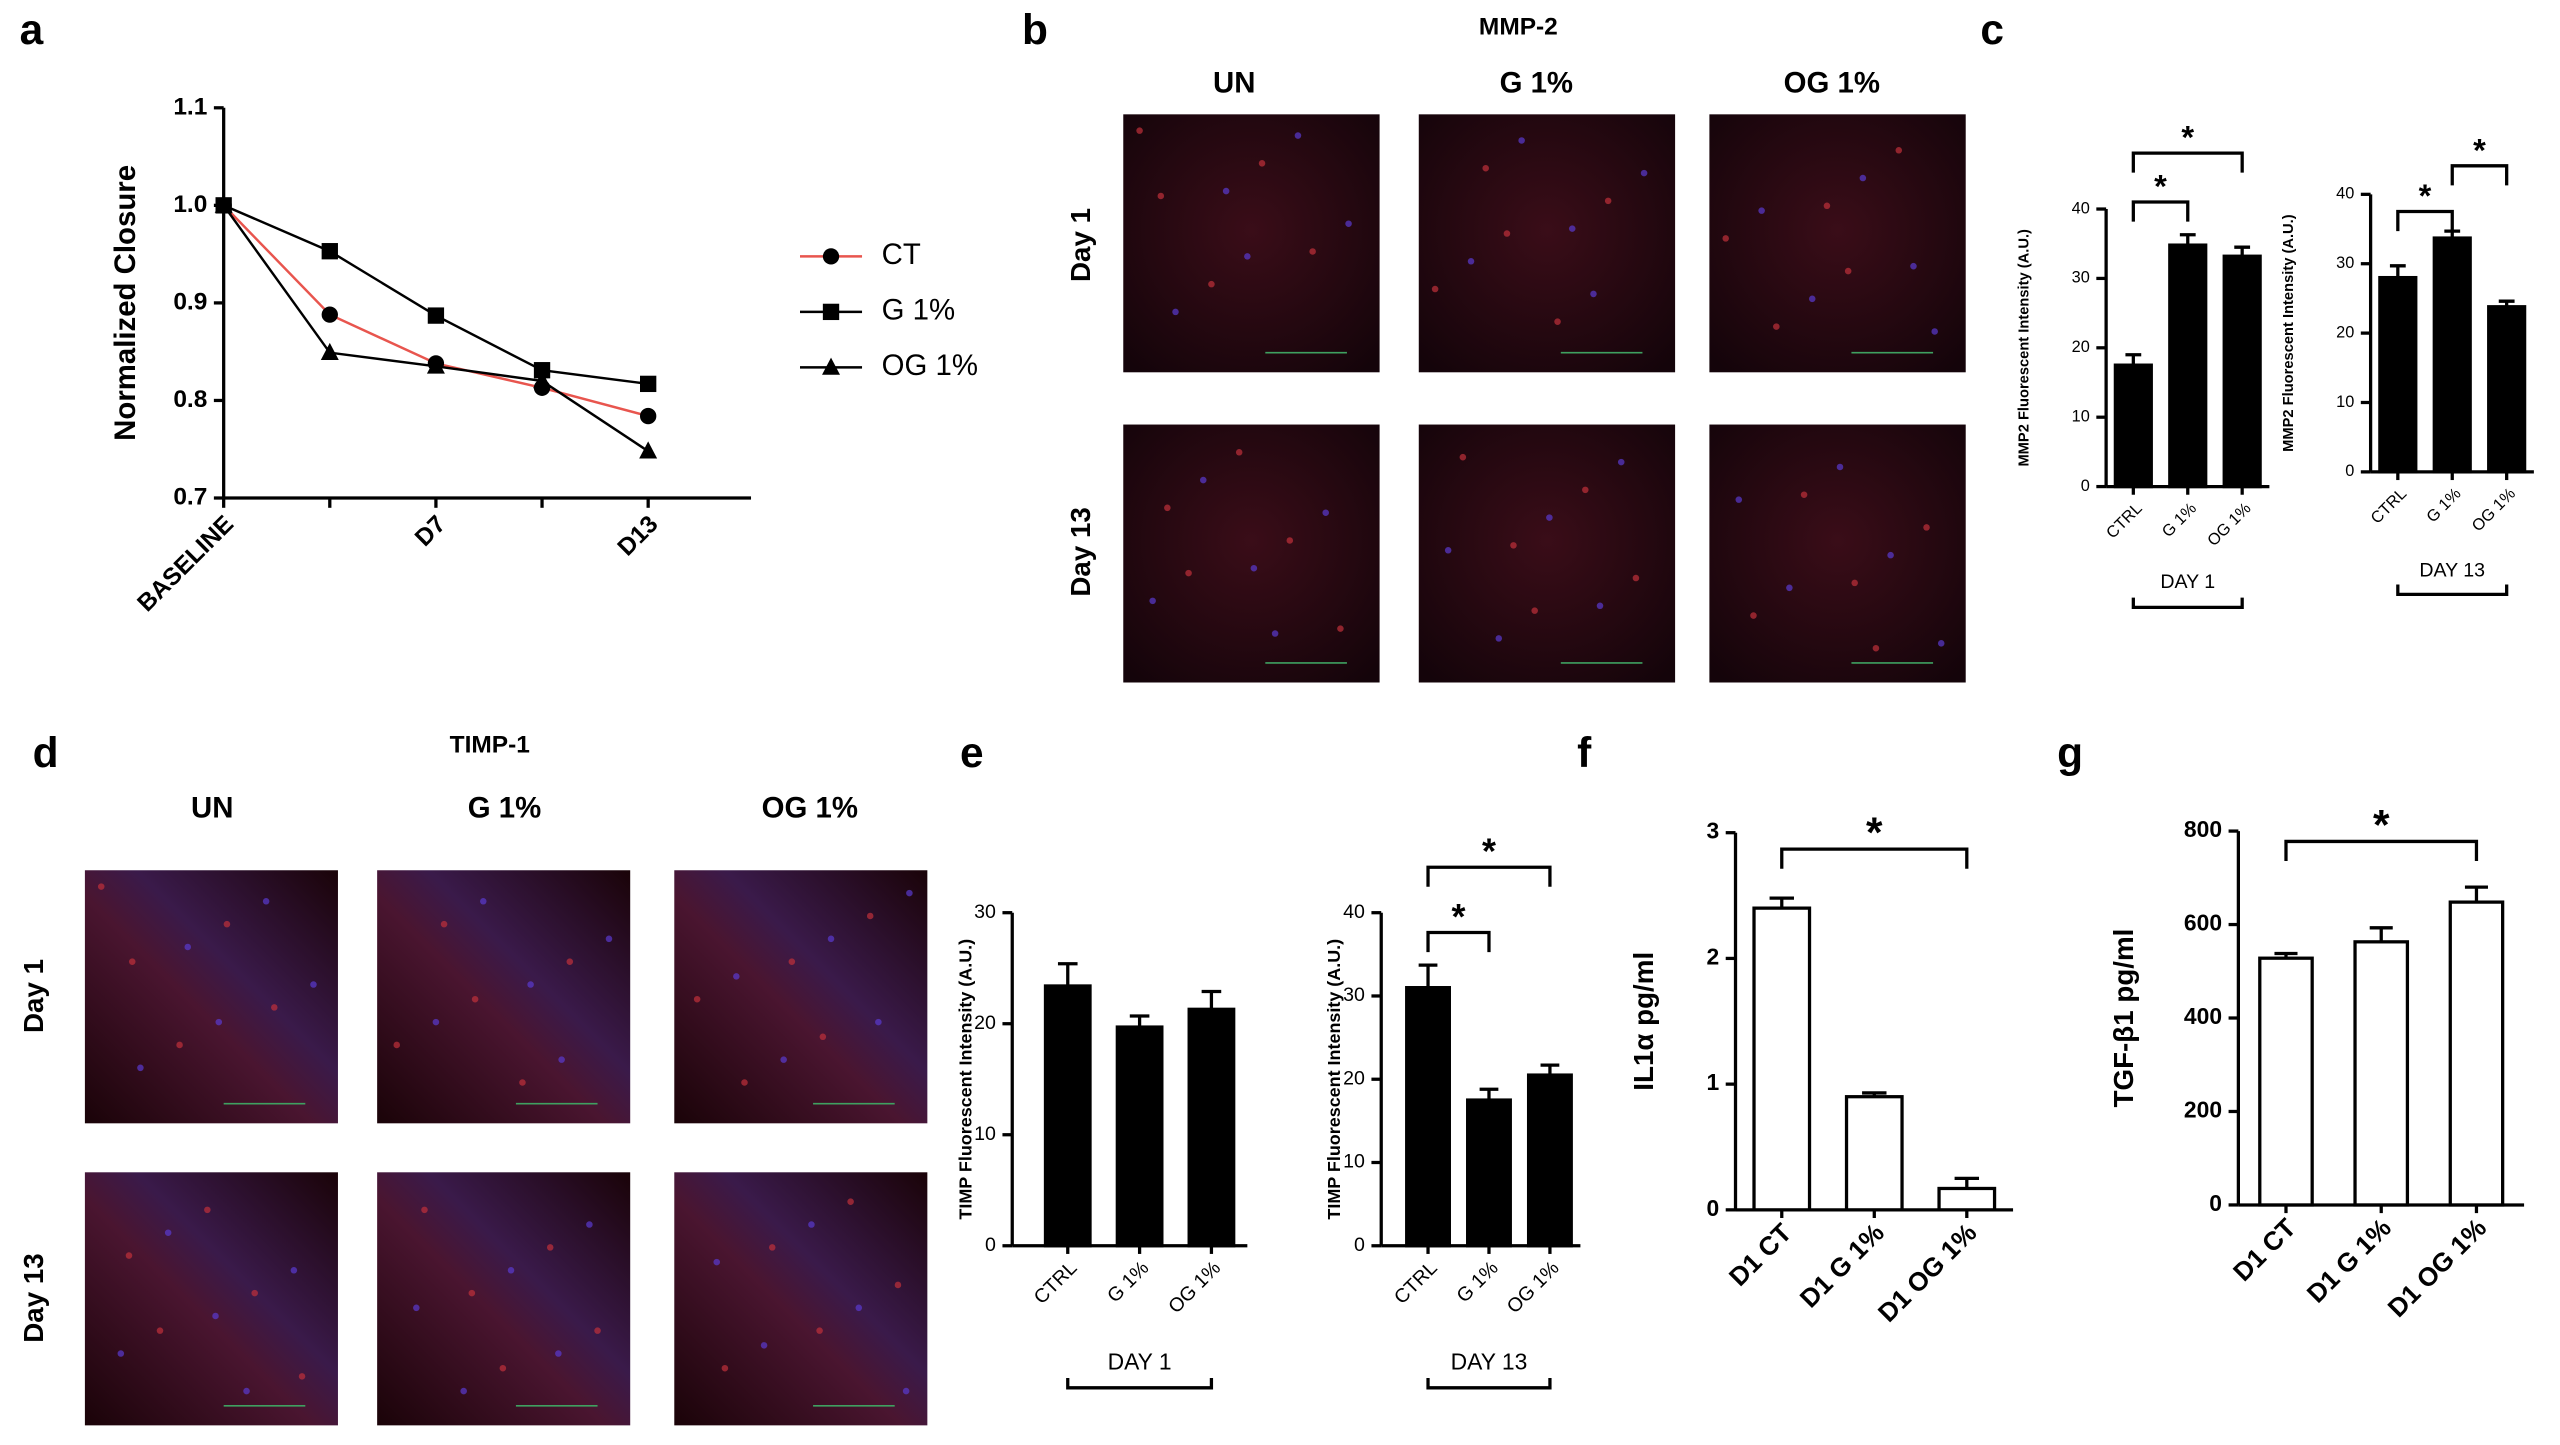 This screenshot has width=2560, height=1445. What do you see at coordinates (638, 536) in the screenshot?
I see `x-tick-label: D13` at bounding box center [638, 536].